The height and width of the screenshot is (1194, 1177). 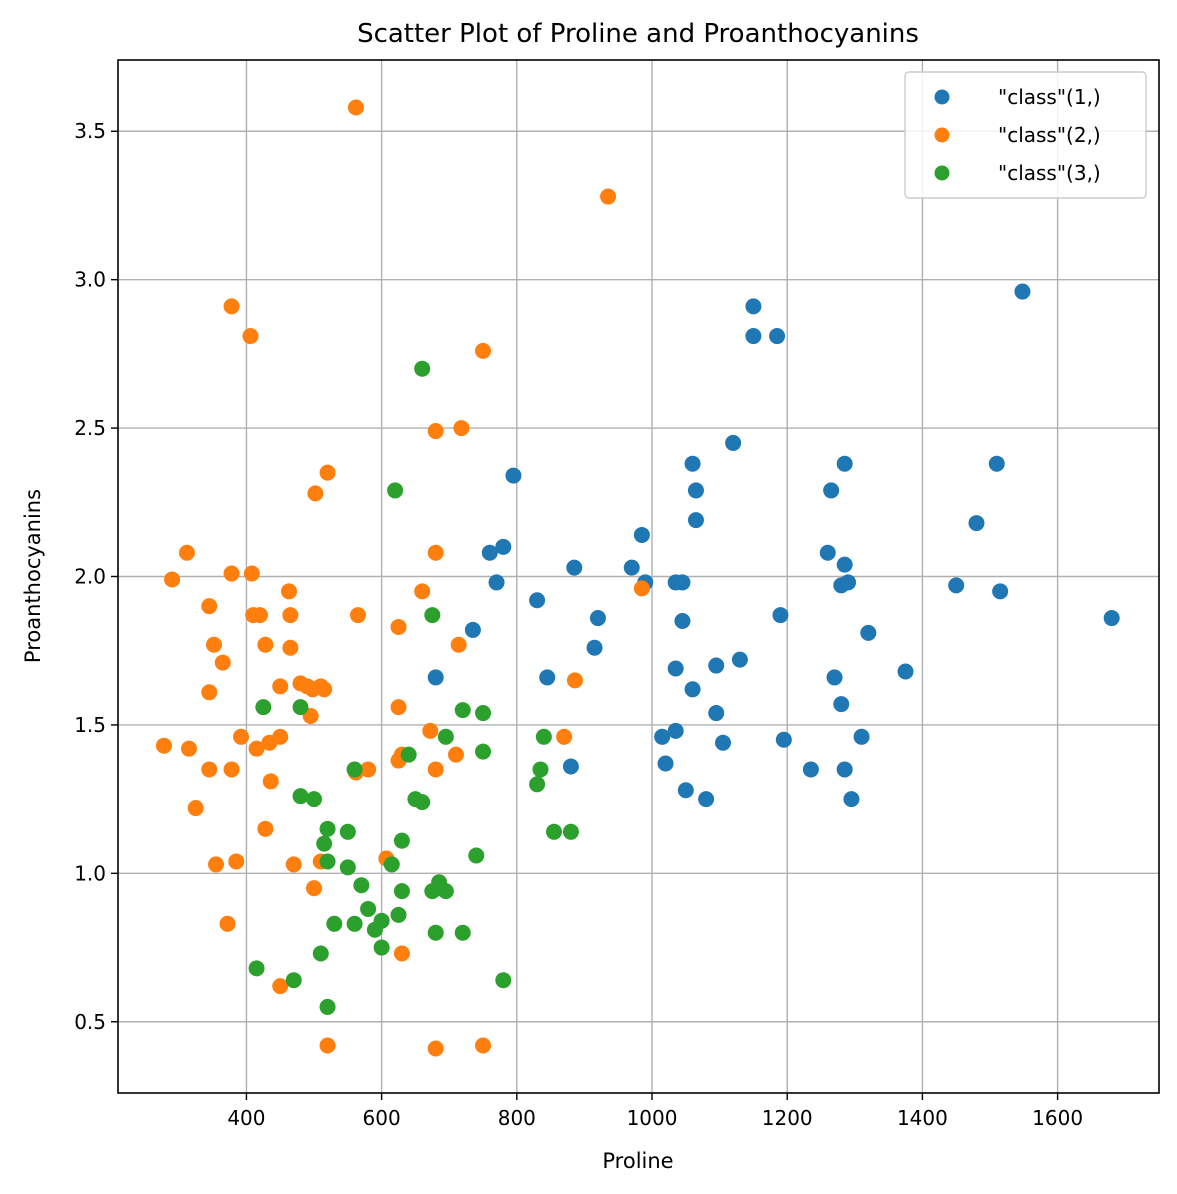 I want to click on y-tick-label: 1.5, so click(x=90, y=725).